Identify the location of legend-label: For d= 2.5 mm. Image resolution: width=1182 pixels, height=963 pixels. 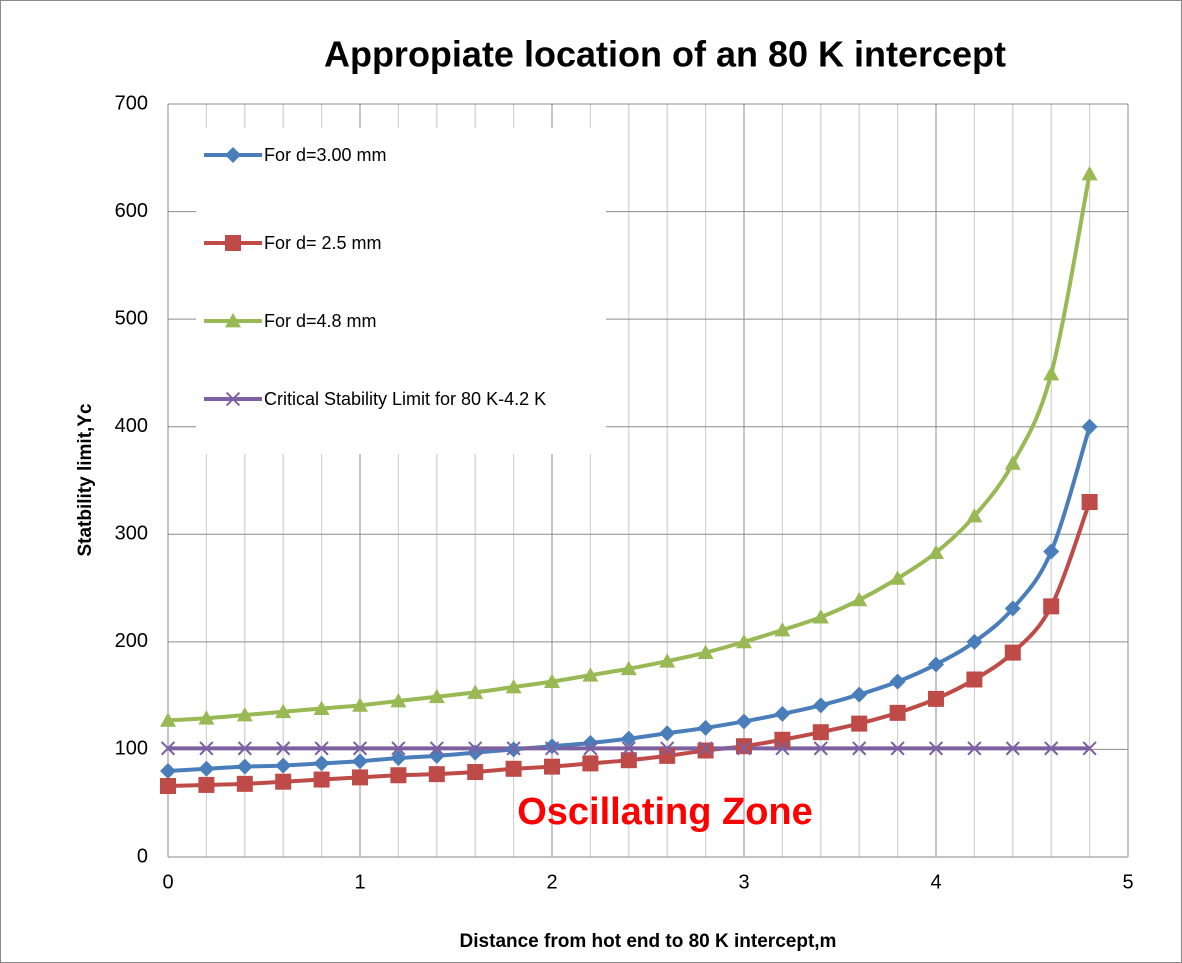
(323, 243).